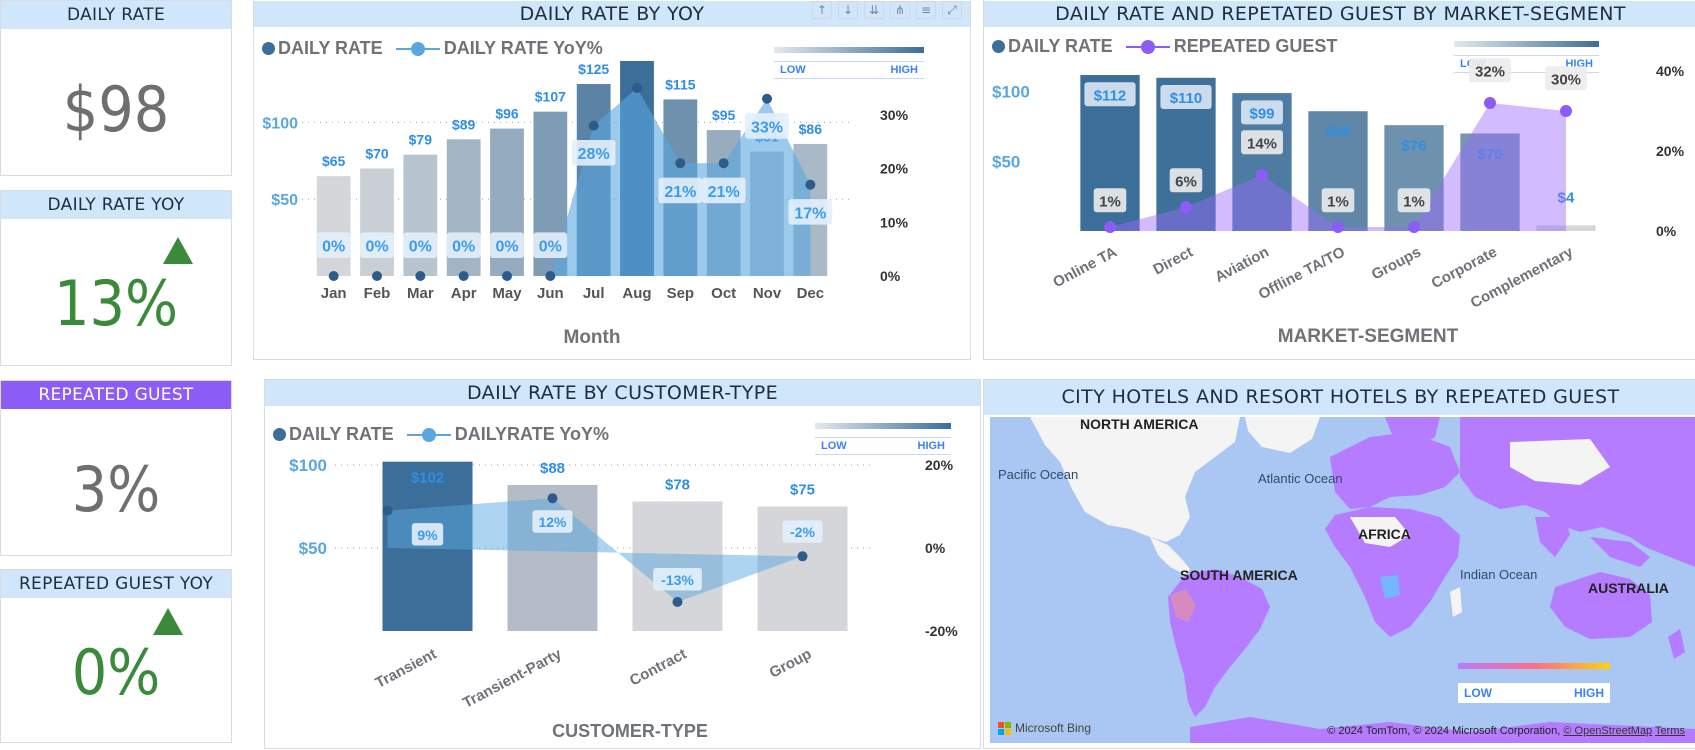  What do you see at coordinates (464, 293) in the screenshot?
I see `x-tick-label: Apr` at bounding box center [464, 293].